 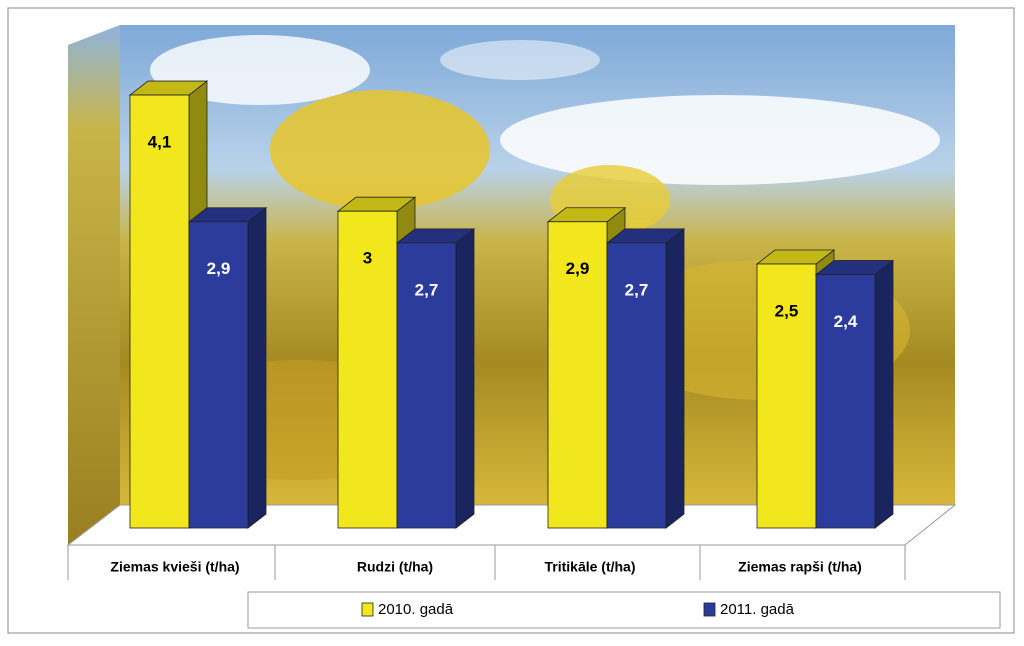 What do you see at coordinates (486, 562) in the screenshot?
I see `dividers` at bounding box center [486, 562].